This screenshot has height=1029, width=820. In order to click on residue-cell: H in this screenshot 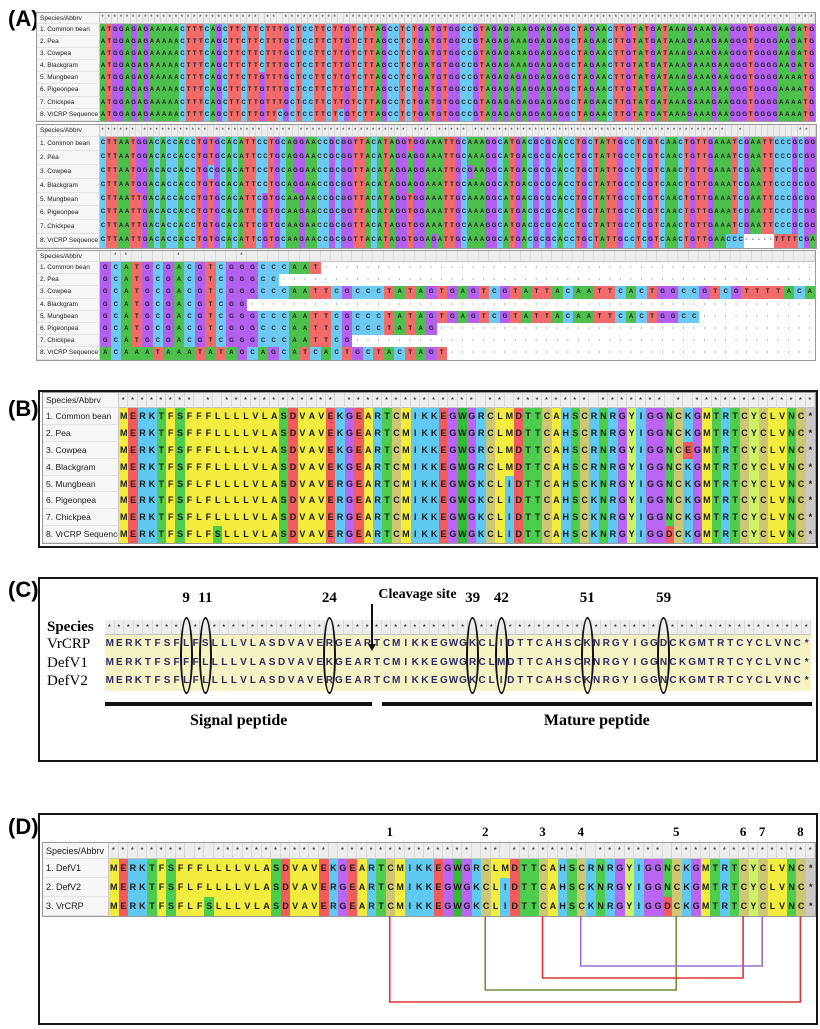, I will do `click(566, 467)`.